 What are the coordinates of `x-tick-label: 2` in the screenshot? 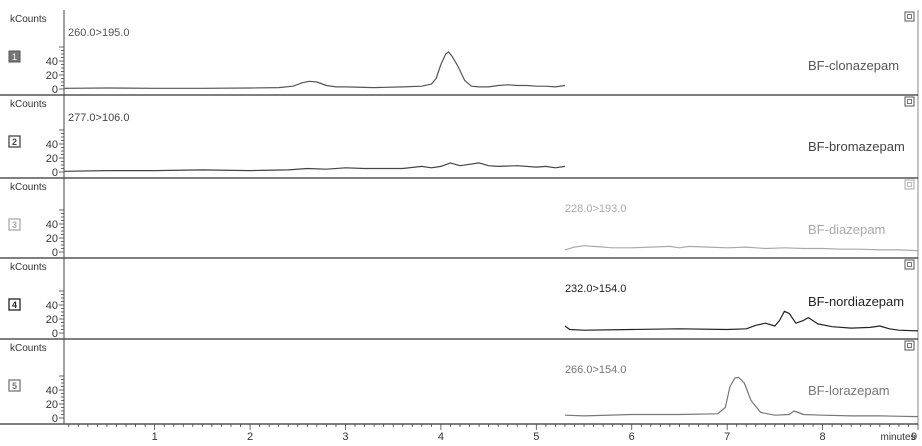 It's located at (250, 436).